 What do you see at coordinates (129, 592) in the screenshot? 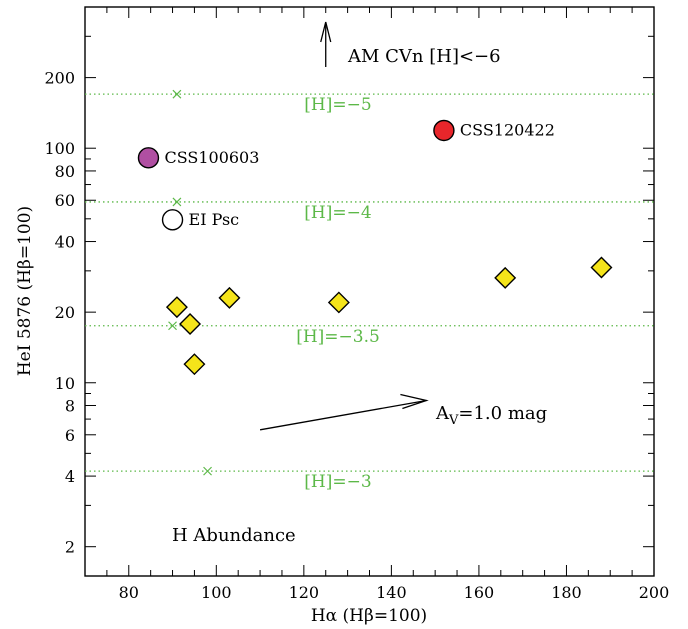
I see `x-tick-label: 80` at bounding box center [129, 592].